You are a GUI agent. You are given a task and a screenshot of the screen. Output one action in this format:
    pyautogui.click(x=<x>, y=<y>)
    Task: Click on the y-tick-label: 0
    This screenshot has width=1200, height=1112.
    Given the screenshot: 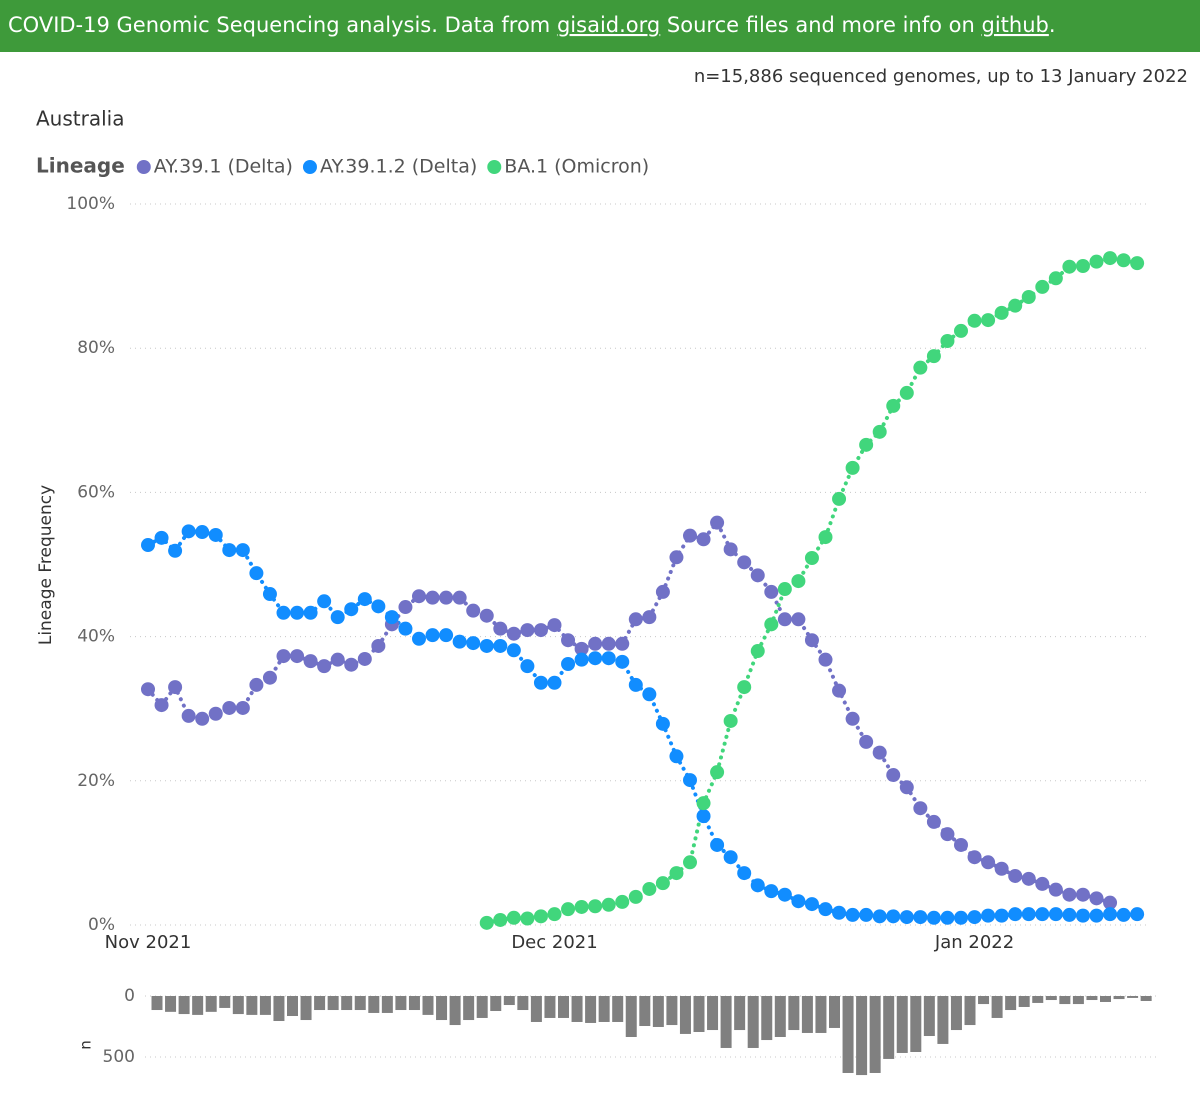 What is the action you would take?
    pyautogui.click(x=129, y=996)
    